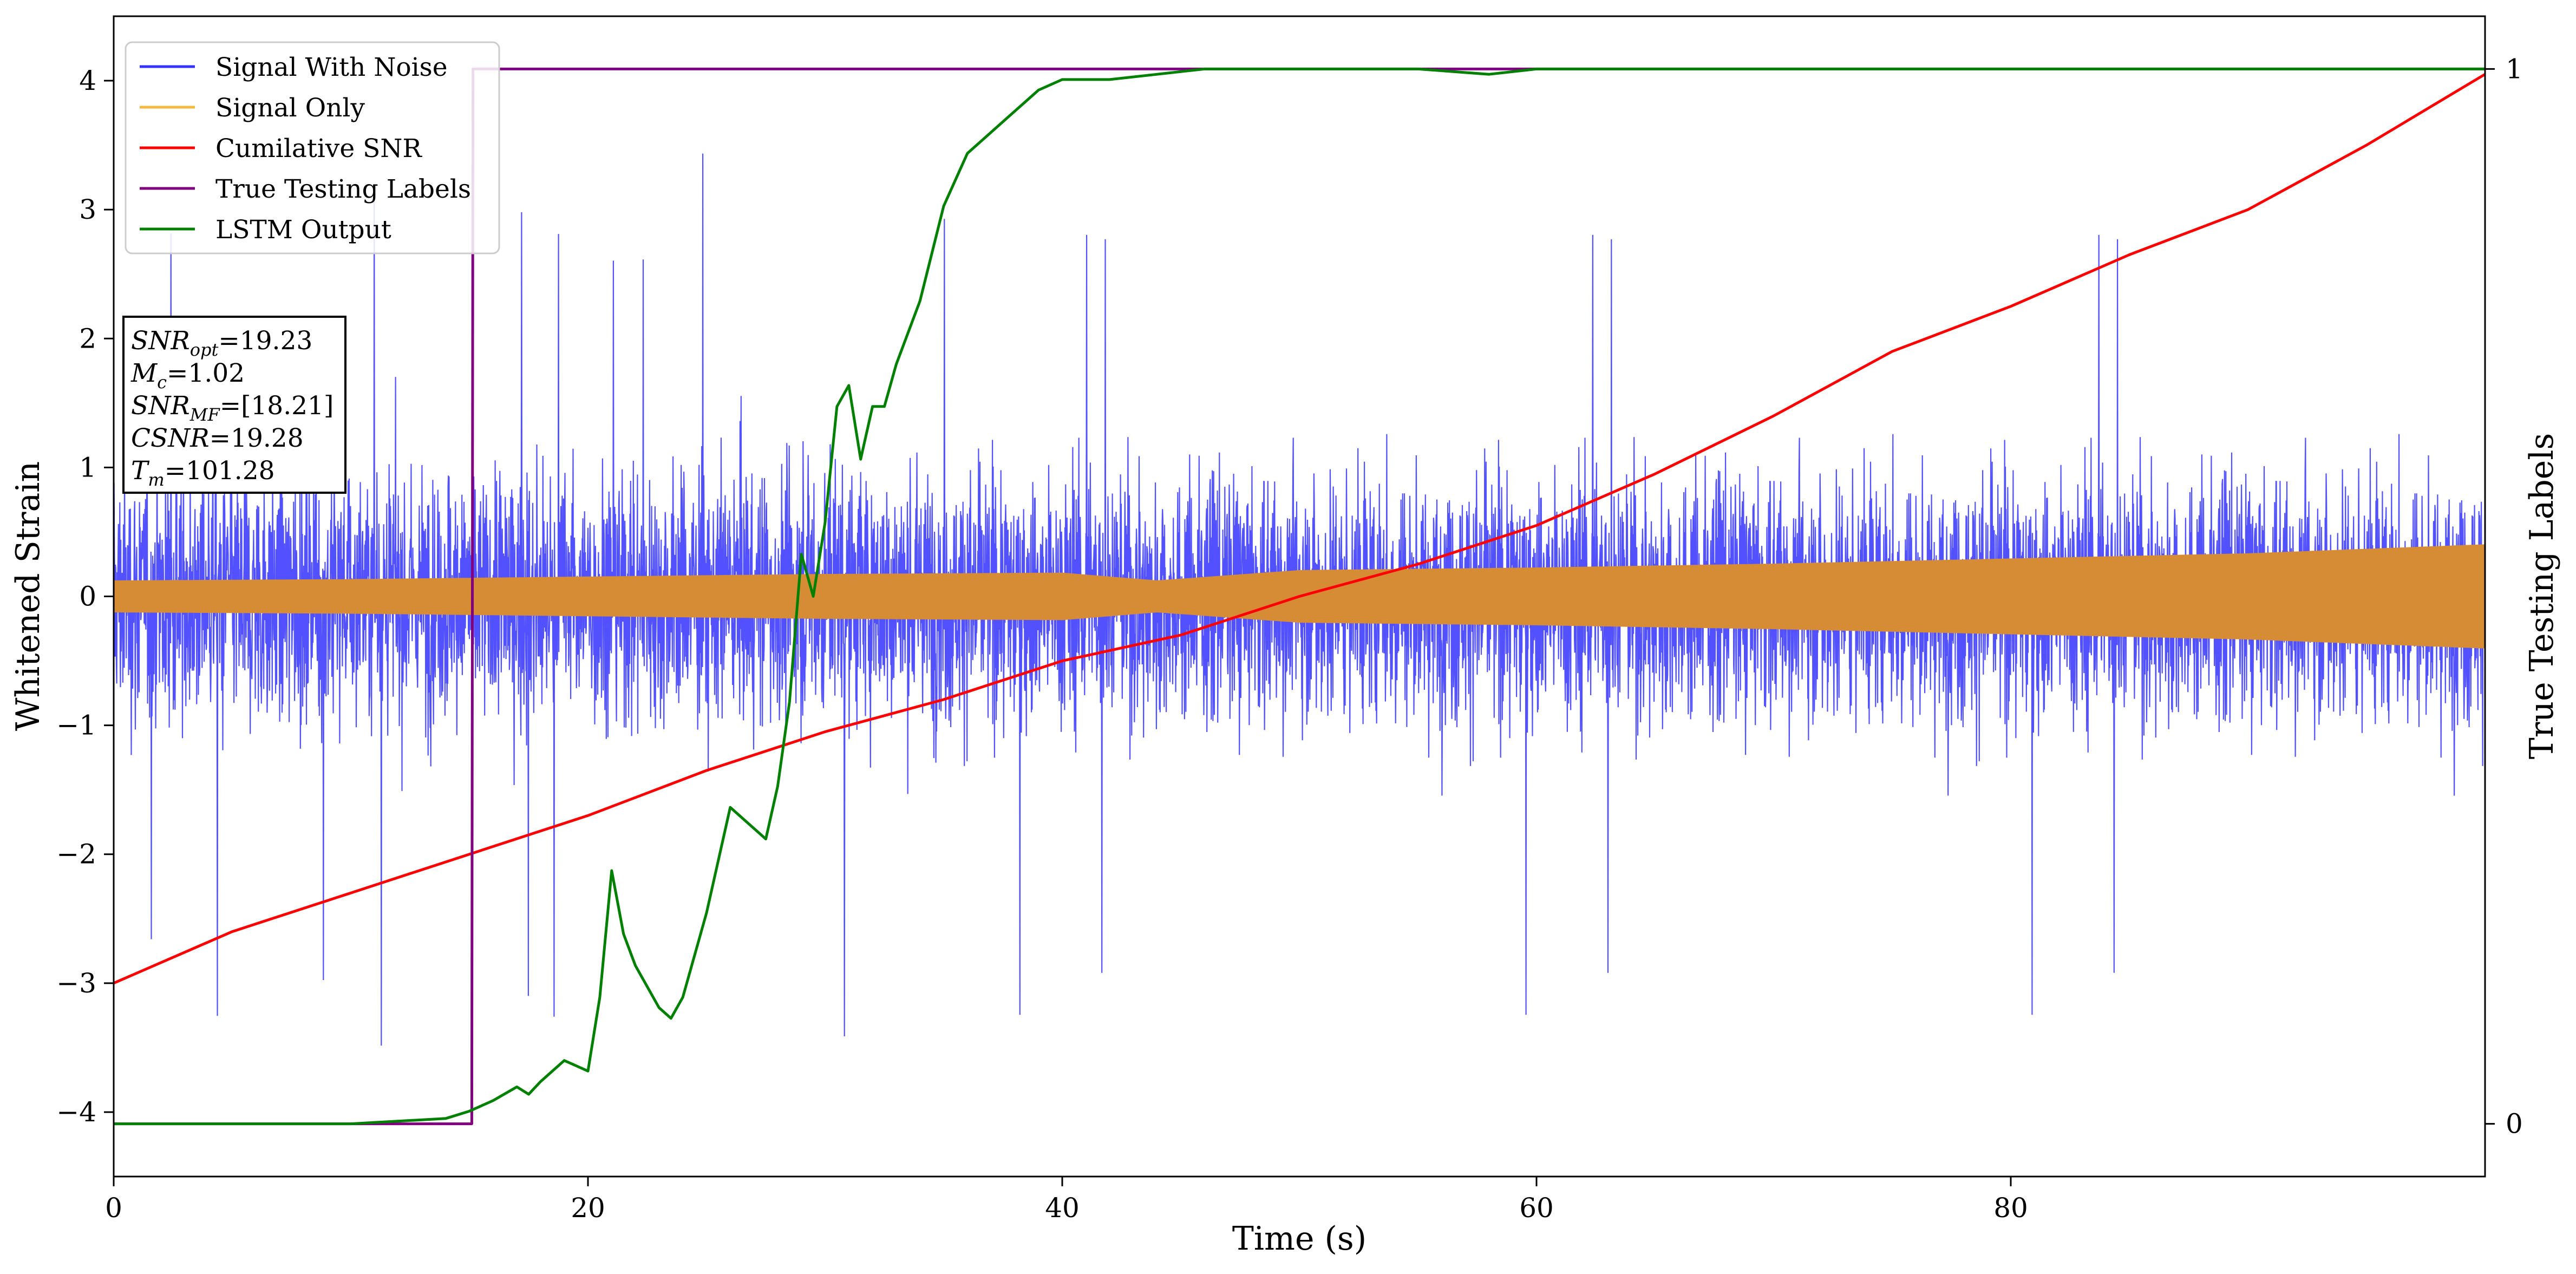  What do you see at coordinates (290, 108) in the screenshot?
I see `legend-label-signal-only: Signal Only` at bounding box center [290, 108].